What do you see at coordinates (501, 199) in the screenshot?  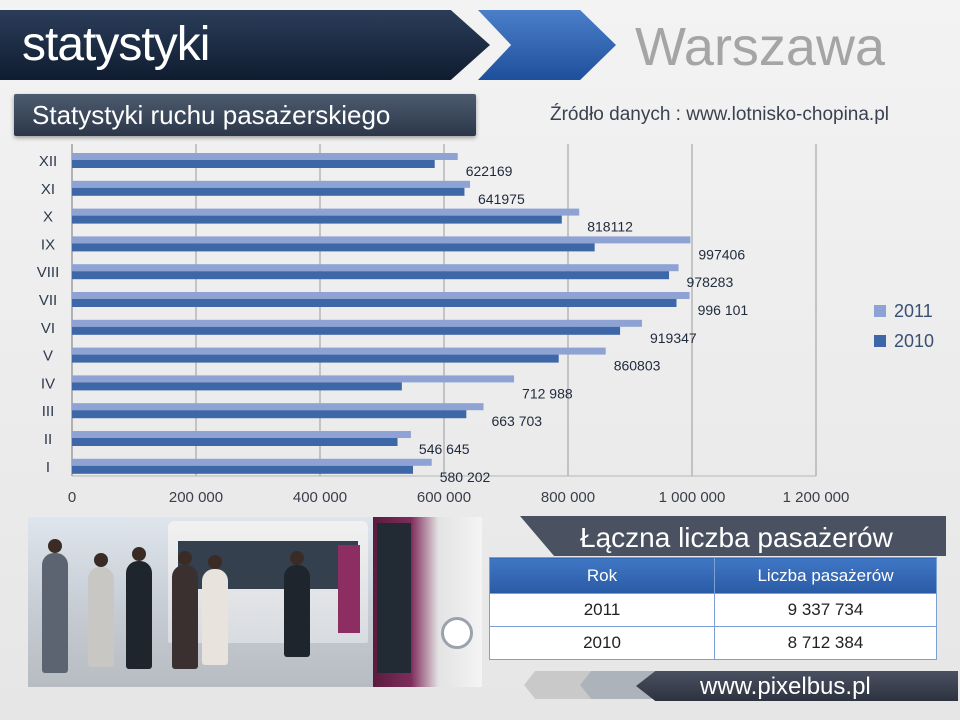 I see `data-label: 641975` at bounding box center [501, 199].